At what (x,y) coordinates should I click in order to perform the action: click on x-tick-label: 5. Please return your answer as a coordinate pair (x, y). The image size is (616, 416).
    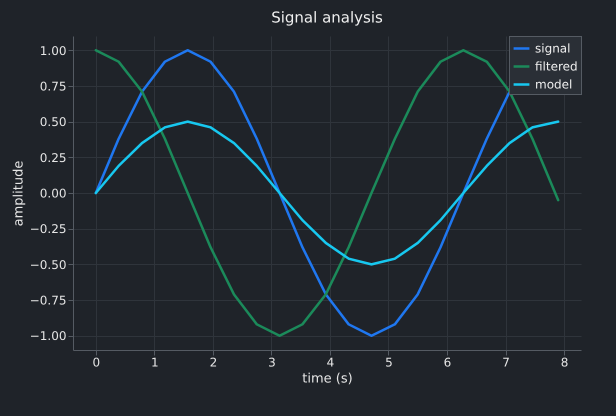
    Looking at the image, I should click on (389, 363).